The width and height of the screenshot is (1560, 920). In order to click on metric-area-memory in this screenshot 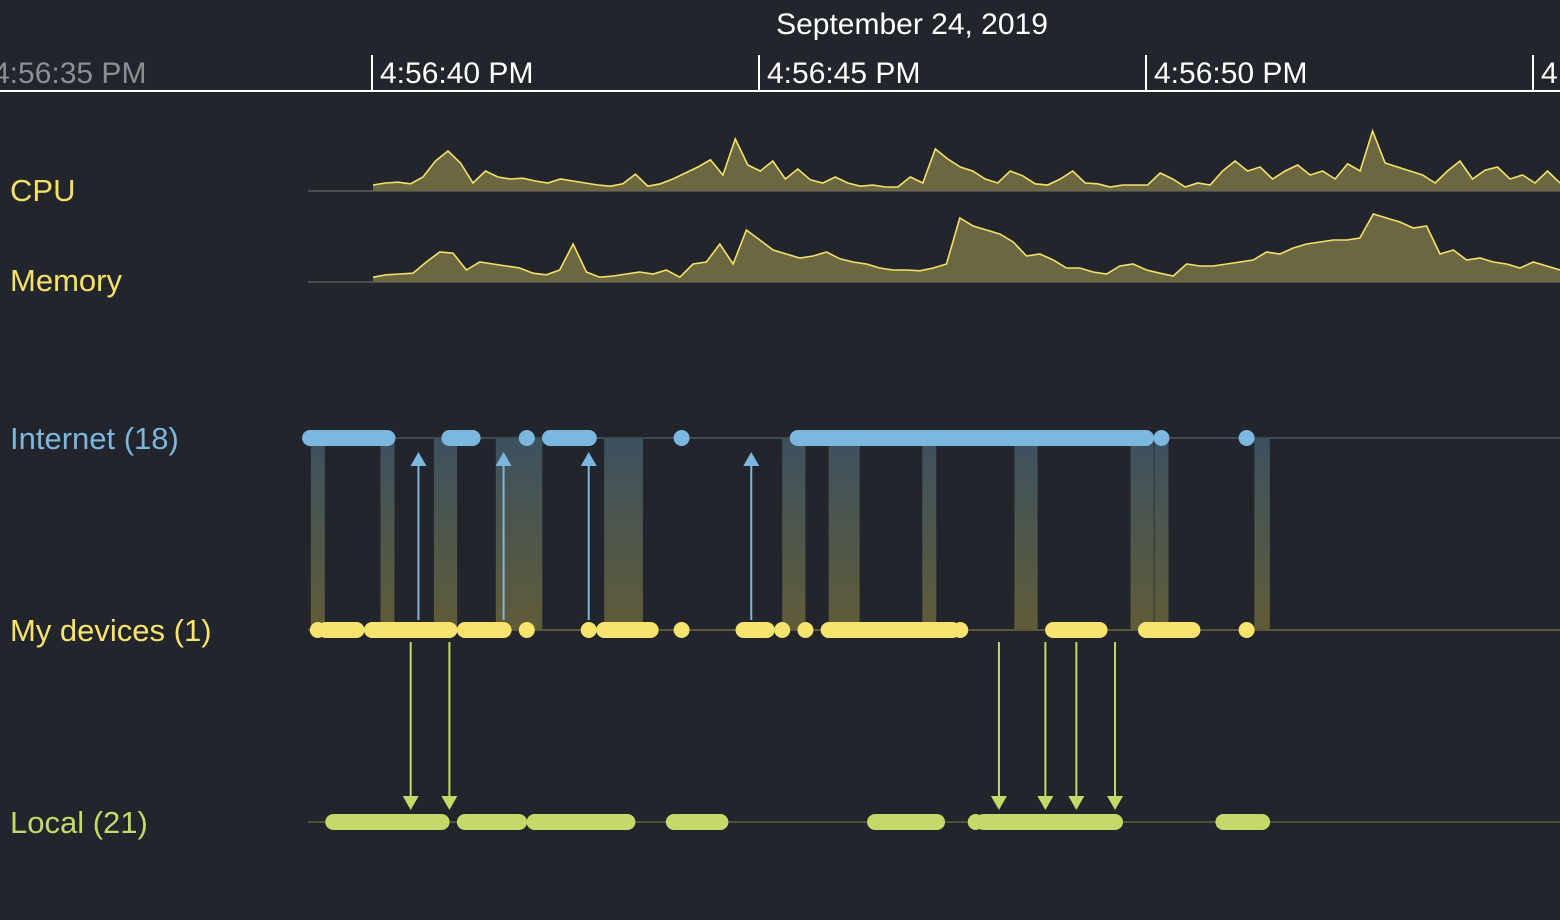, I will do `click(966, 248)`.